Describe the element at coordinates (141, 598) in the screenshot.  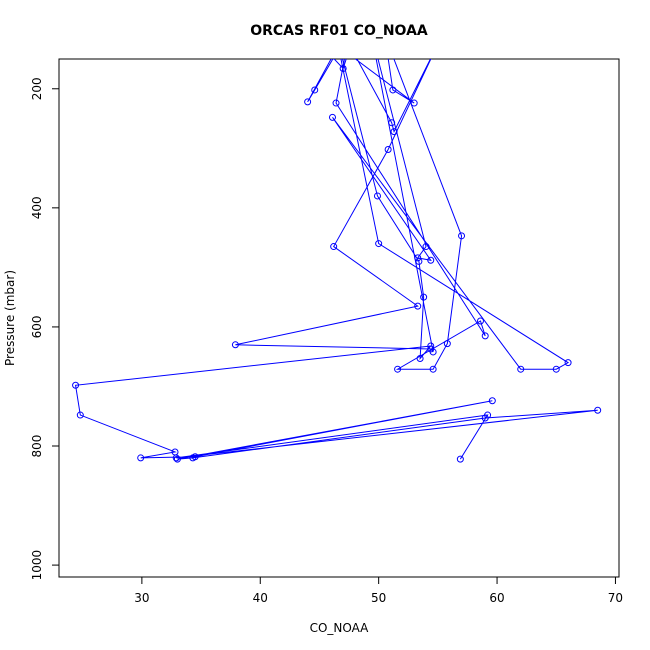
I see `x-tick-label: 30` at that location.